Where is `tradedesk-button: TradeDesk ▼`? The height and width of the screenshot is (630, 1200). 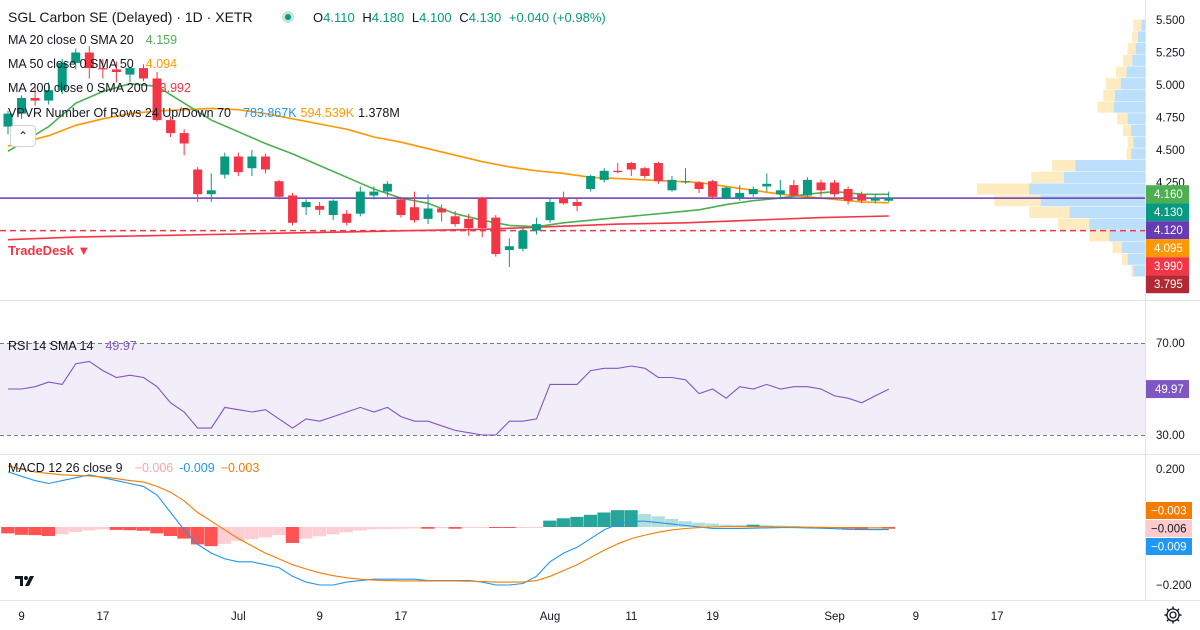 tradedesk-button: TradeDesk ▼ is located at coordinates (49, 250).